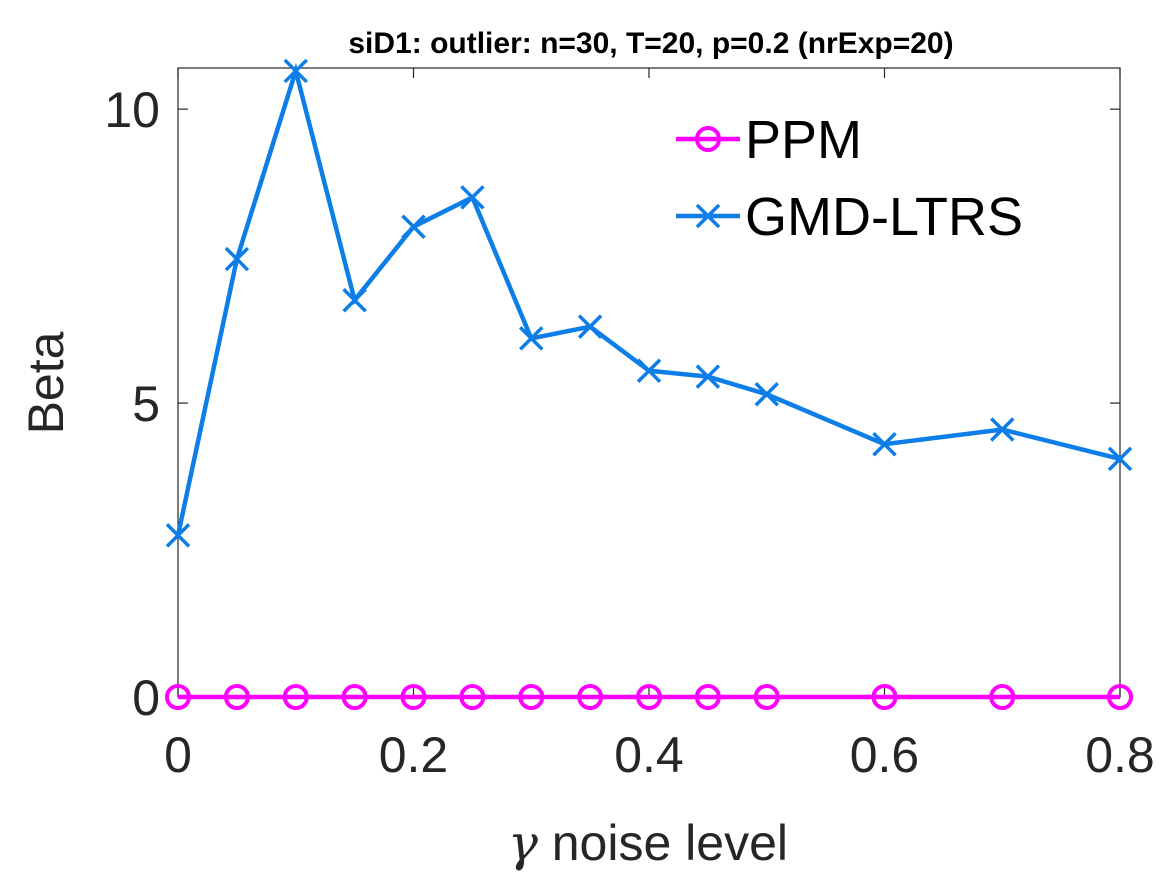 The height and width of the screenshot is (875, 1167). Describe the element at coordinates (884, 217) in the screenshot. I see `legend-label-gmd-ltrs: GMD-LTRS` at that location.